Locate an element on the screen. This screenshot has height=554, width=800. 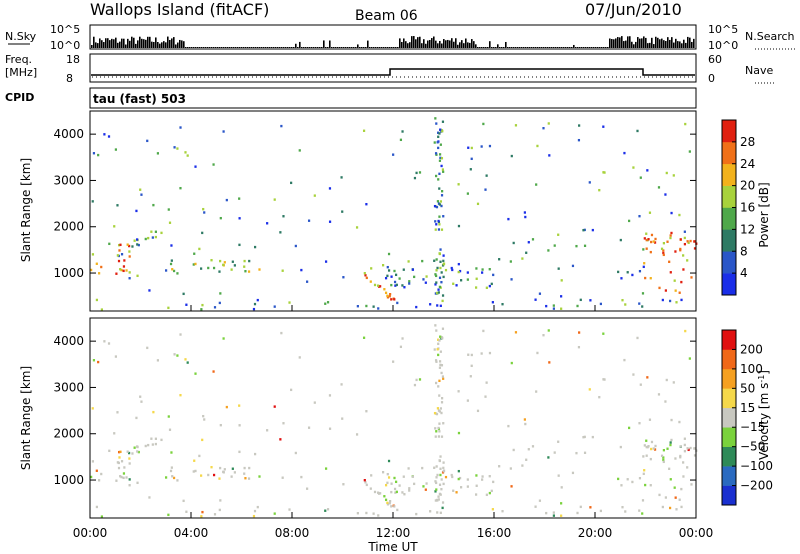
power-colorbar: 4 8 12 16 20 24 28 is located at coordinates (738, 207).